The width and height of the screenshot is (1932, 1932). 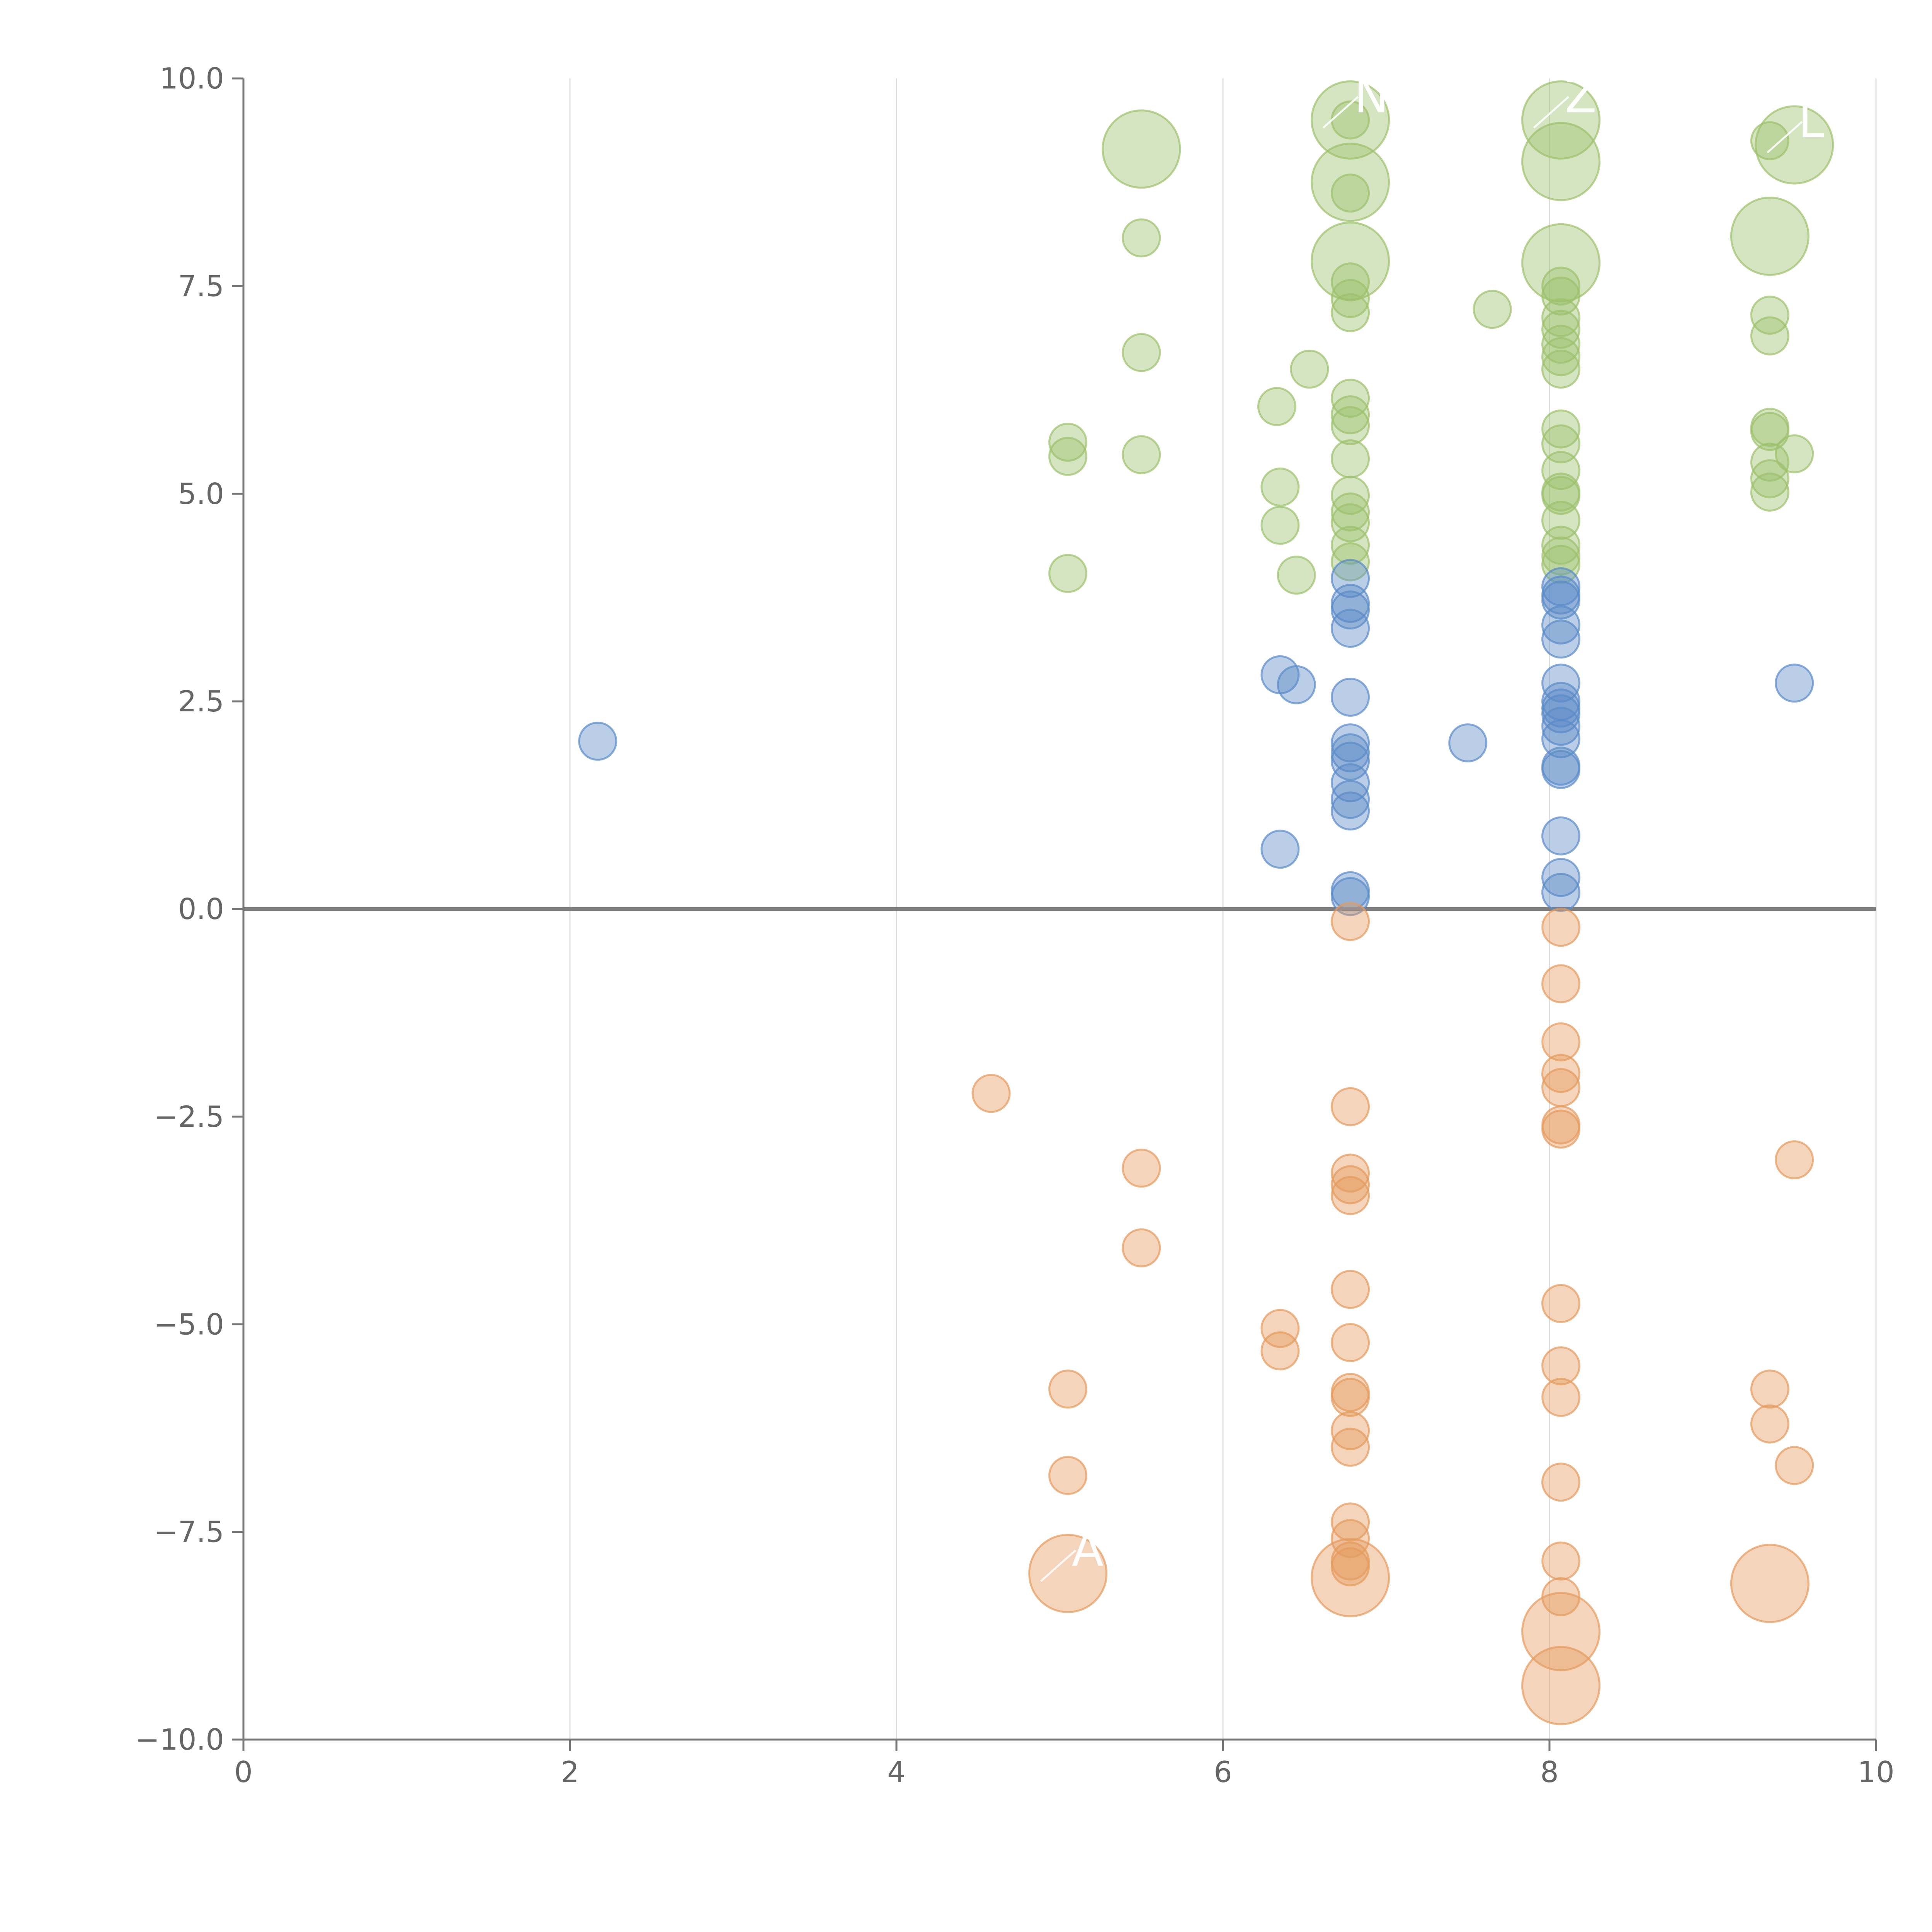 What do you see at coordinates (189, 1117) in the screenshot?
I see `y-tick-label: −2.5` at bounding box center [189, 1117].